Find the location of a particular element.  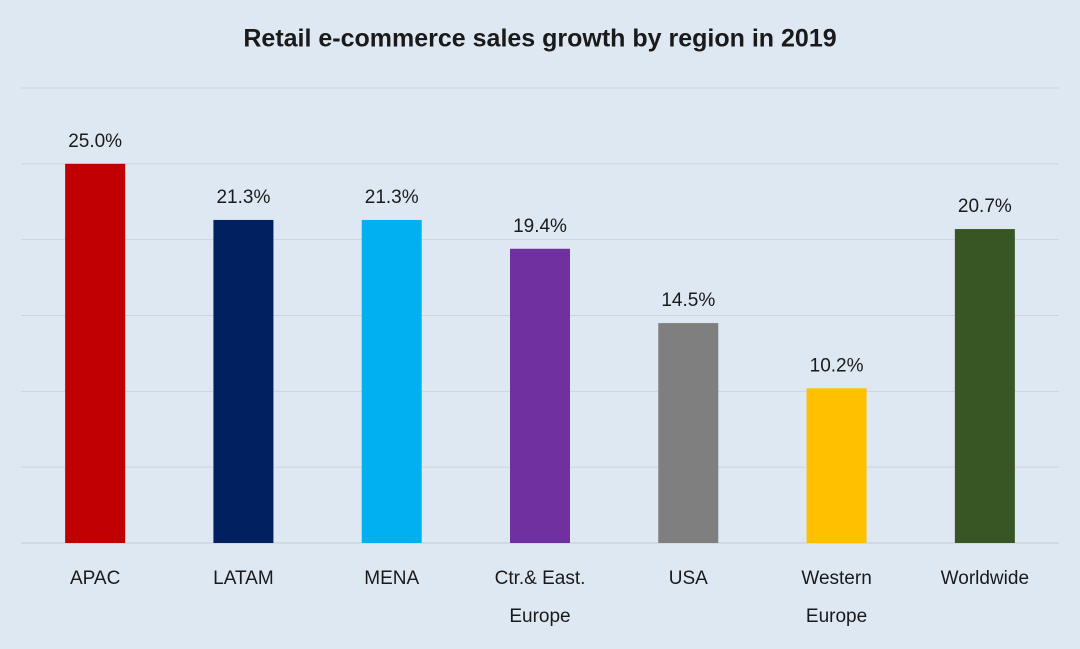

x-tick-label: Ctr.& East. Europe is located at coordinates (540, 597).